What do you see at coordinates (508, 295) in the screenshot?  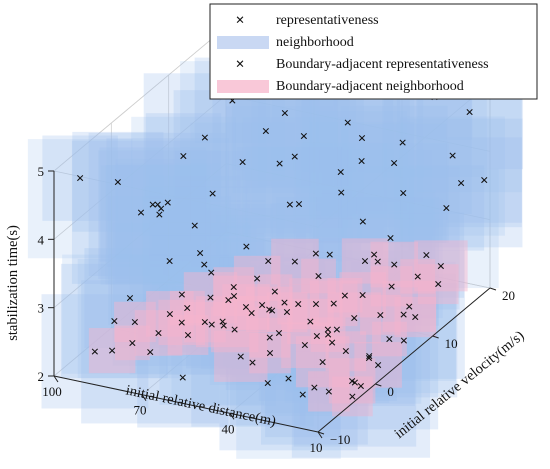 I see `y-tick-label: 20` at bounding box center [508, 295].